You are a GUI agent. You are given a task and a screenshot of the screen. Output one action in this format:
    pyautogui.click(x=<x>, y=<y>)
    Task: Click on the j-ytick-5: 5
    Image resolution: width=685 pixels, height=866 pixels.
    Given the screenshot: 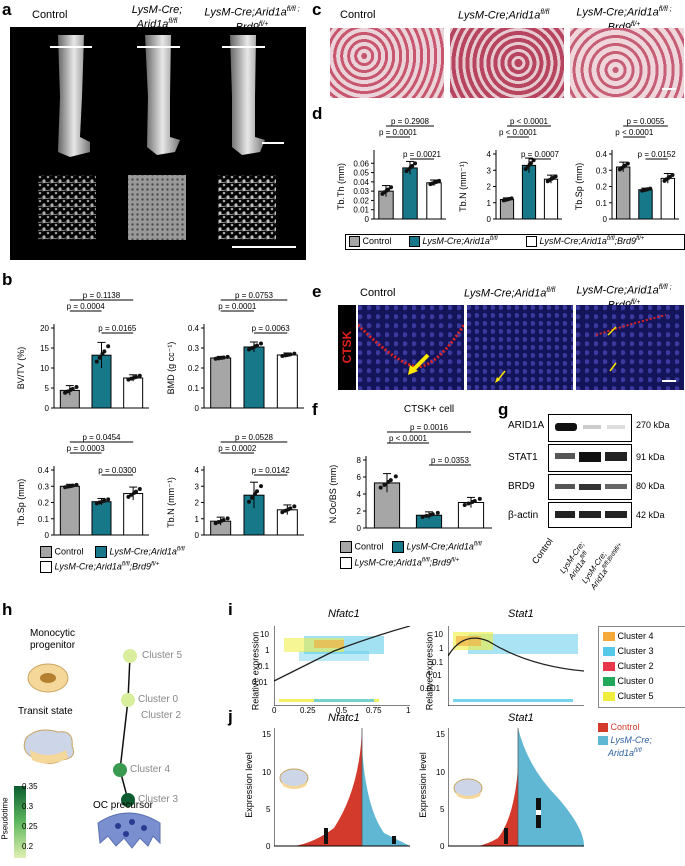 What is the action you would take?
    pyautogui.click(x=268, y=809)
    